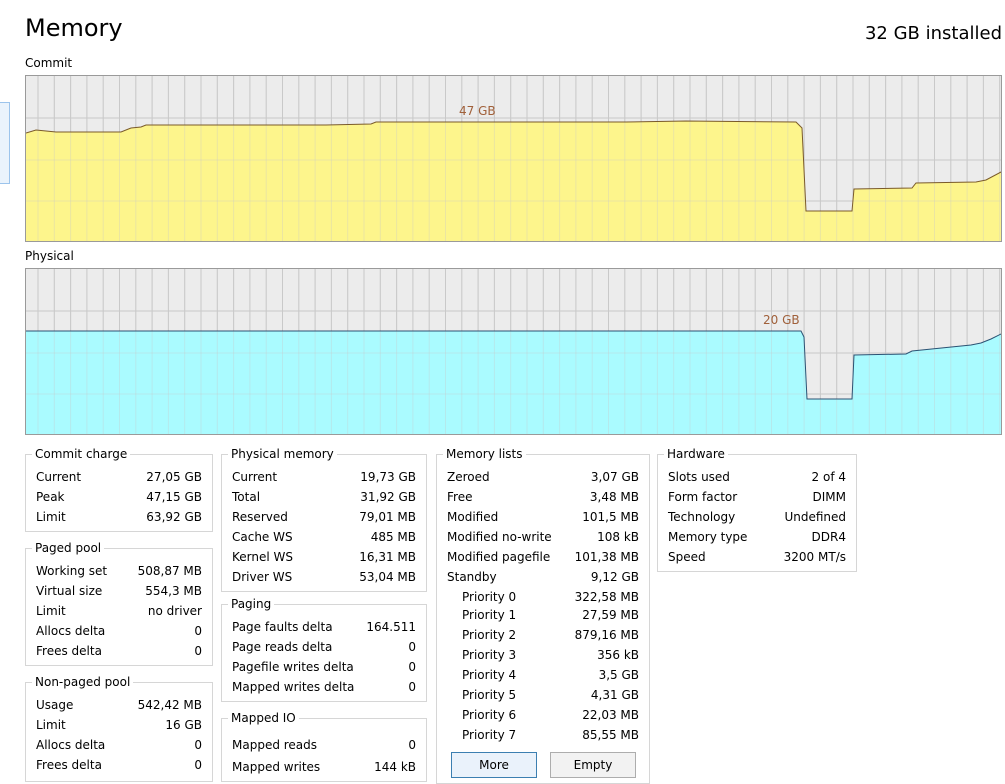 The width and height of the screenshot is (1005, 784). Describe the element at coordinates (119, 497) in the screenshot. I see `commit-peak-row: Peak 47,15 GB` at that location.